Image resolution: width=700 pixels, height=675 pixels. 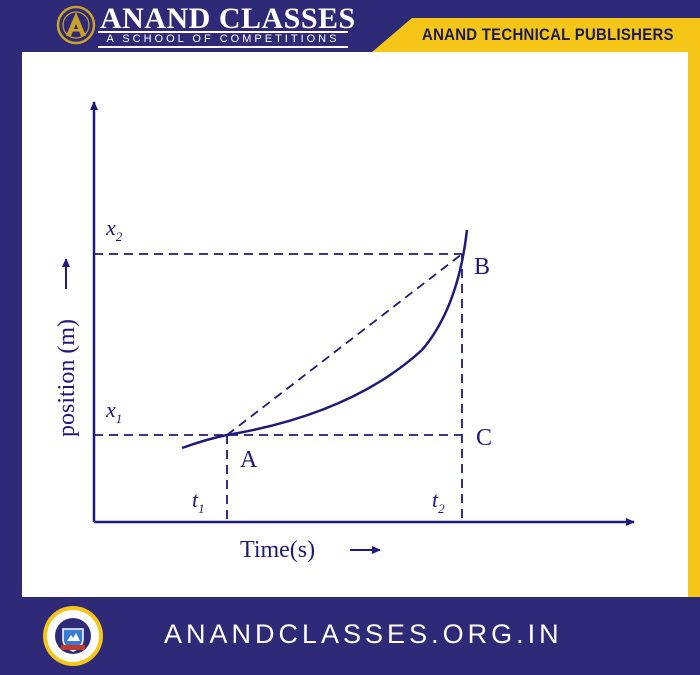 I want to click on brand-title: ANAND CLASSES, so click(x=228, y=18).